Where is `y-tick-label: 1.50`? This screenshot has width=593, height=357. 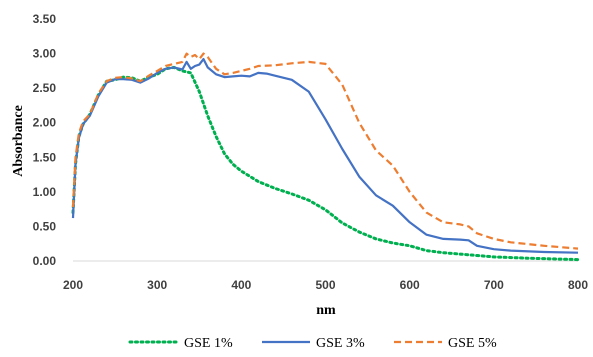 y-tick-label: 1.50 is located at coordinates (45, 157).